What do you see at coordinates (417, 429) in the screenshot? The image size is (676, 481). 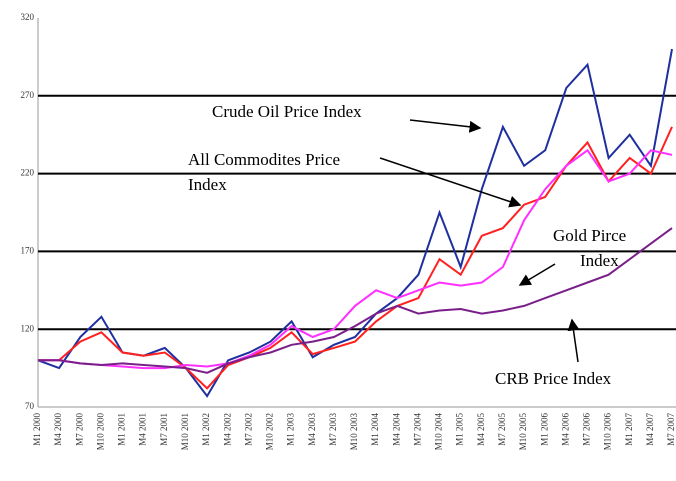 I see `x-tick-label: M7 2004` at bounding box center [417, 429].